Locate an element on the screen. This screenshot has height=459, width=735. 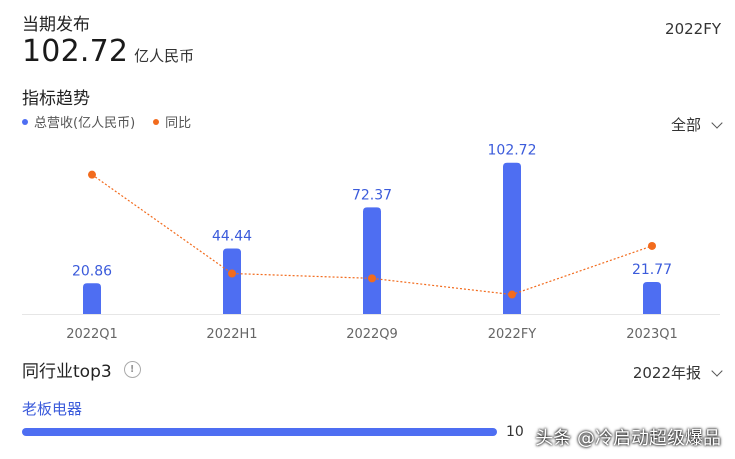
bar-value-label: 72.37 is located at coordinates (372, 195).